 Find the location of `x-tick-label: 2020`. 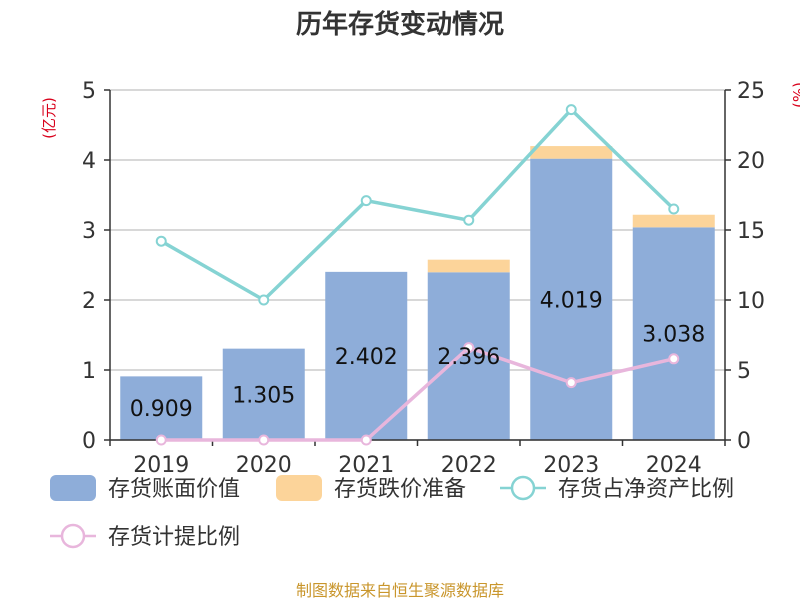

x-tick-label: 2020 is located at coordinates (264, 465).